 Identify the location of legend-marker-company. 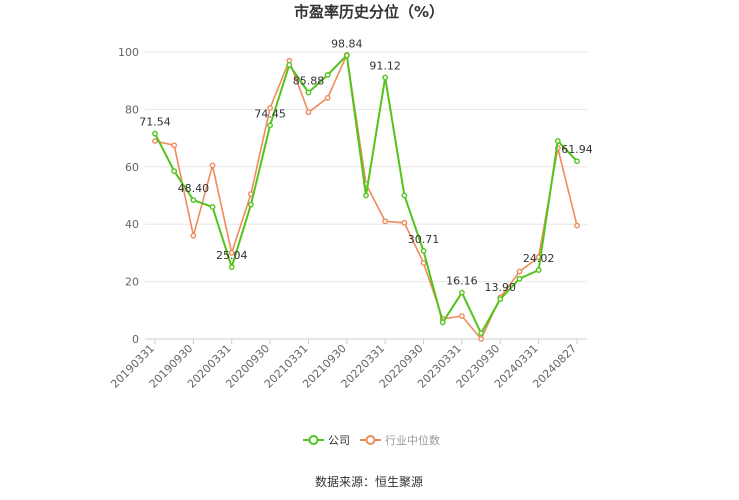
(313, 440).